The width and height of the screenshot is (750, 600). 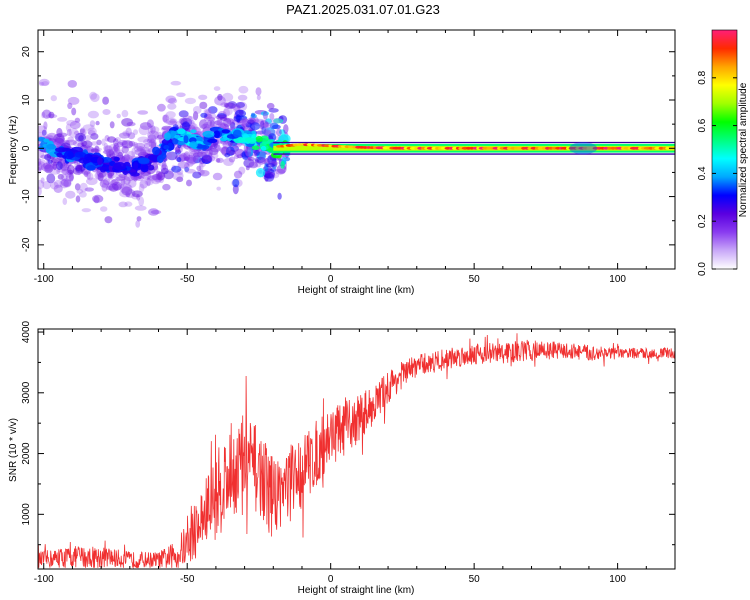 What do you see at coordinates (363, 9) in the screenshot?
I see `figure-title: PAZ1.2025.031.07.01.G23` at bounding box center [363, 9].